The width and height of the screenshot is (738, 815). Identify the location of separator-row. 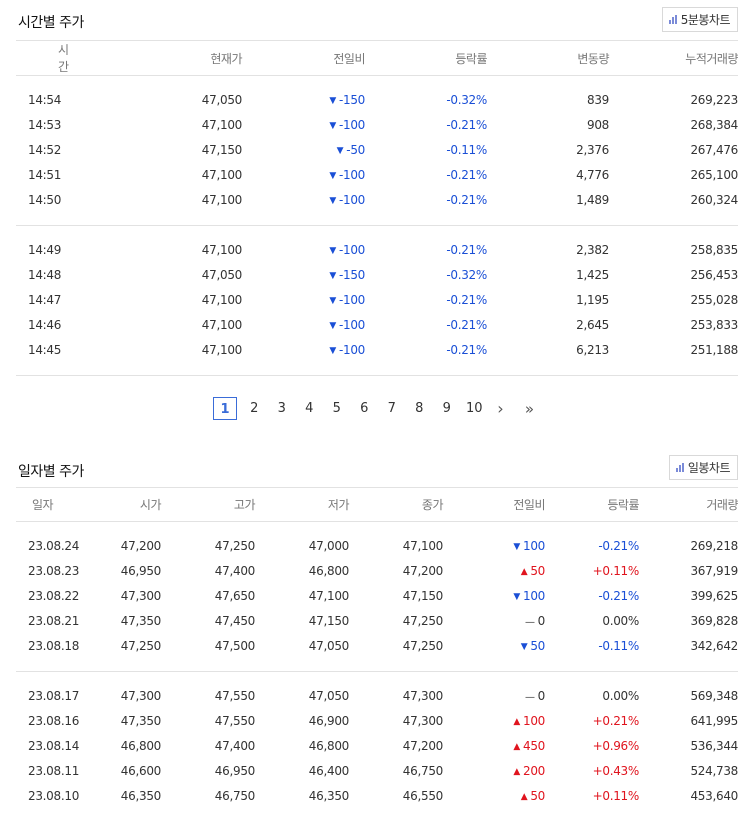
(377, 369).